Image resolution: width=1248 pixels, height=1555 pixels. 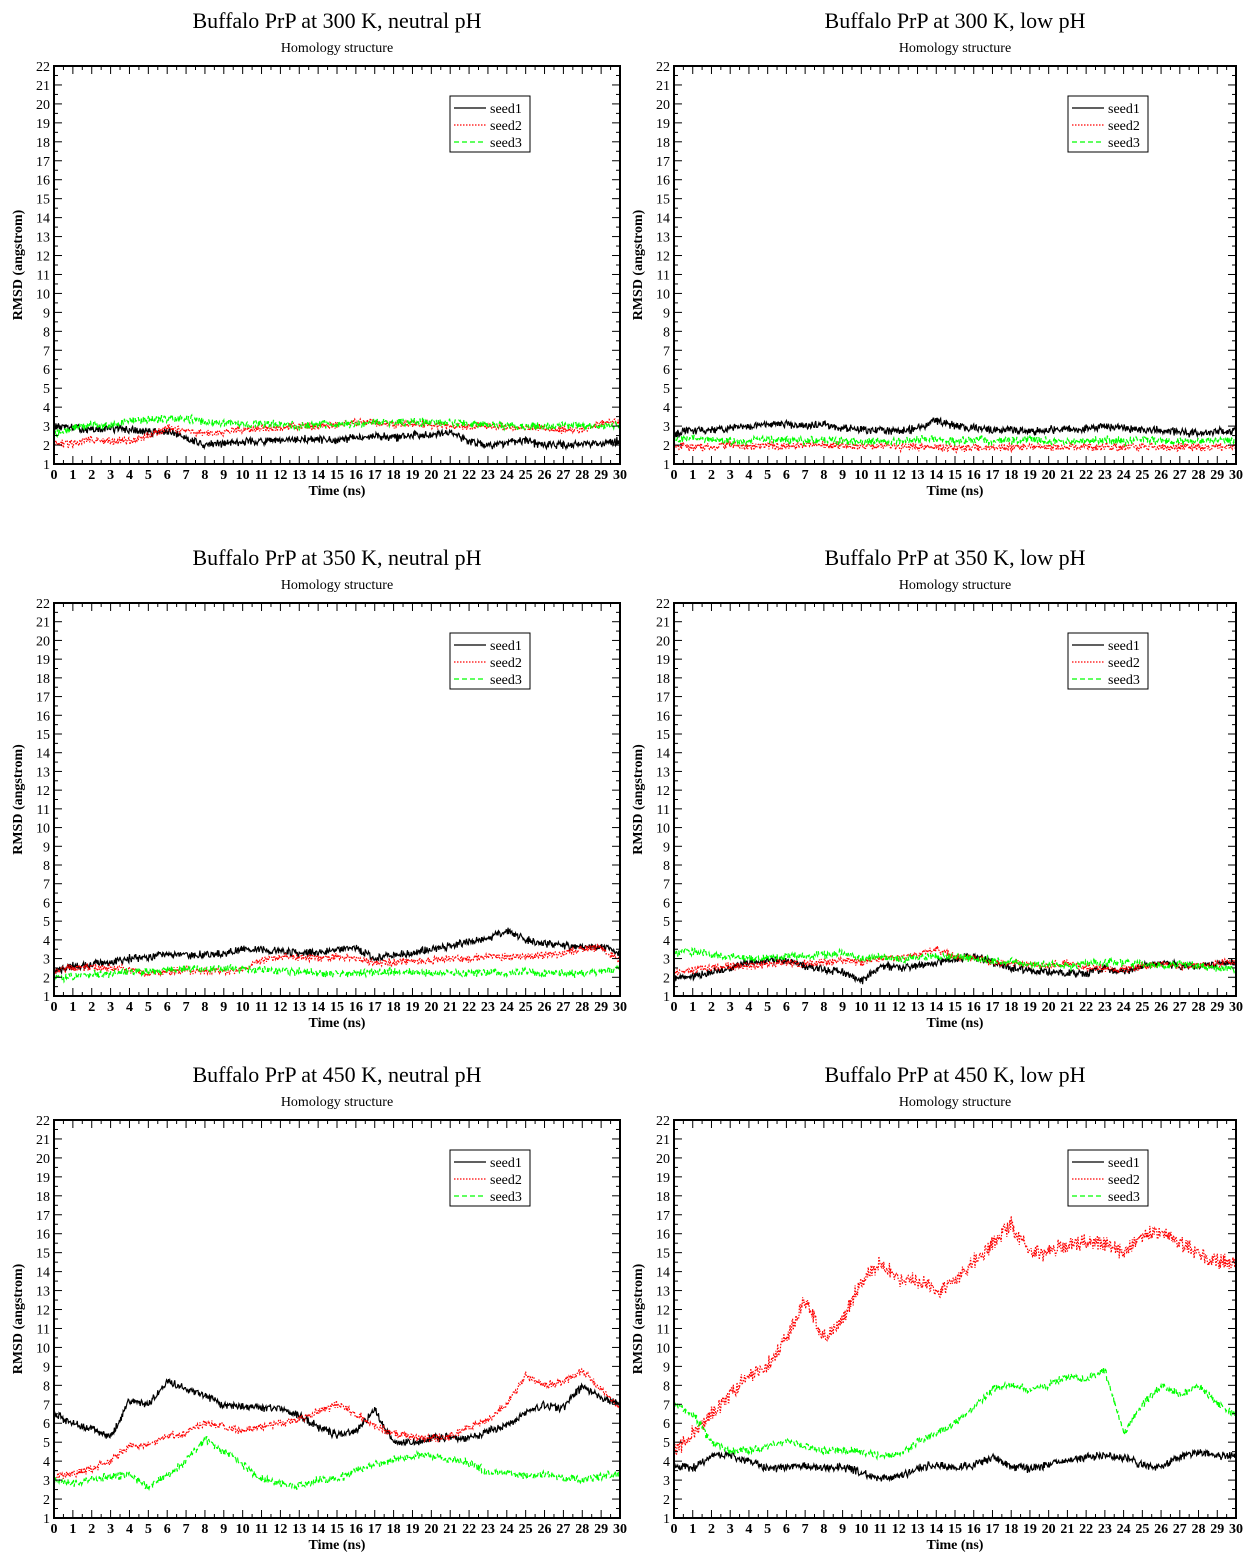 What do you see at coordinates (663, 1254) in the screenshot?
I see `y-tick-label: 15` at bounding box center [663, 1254].